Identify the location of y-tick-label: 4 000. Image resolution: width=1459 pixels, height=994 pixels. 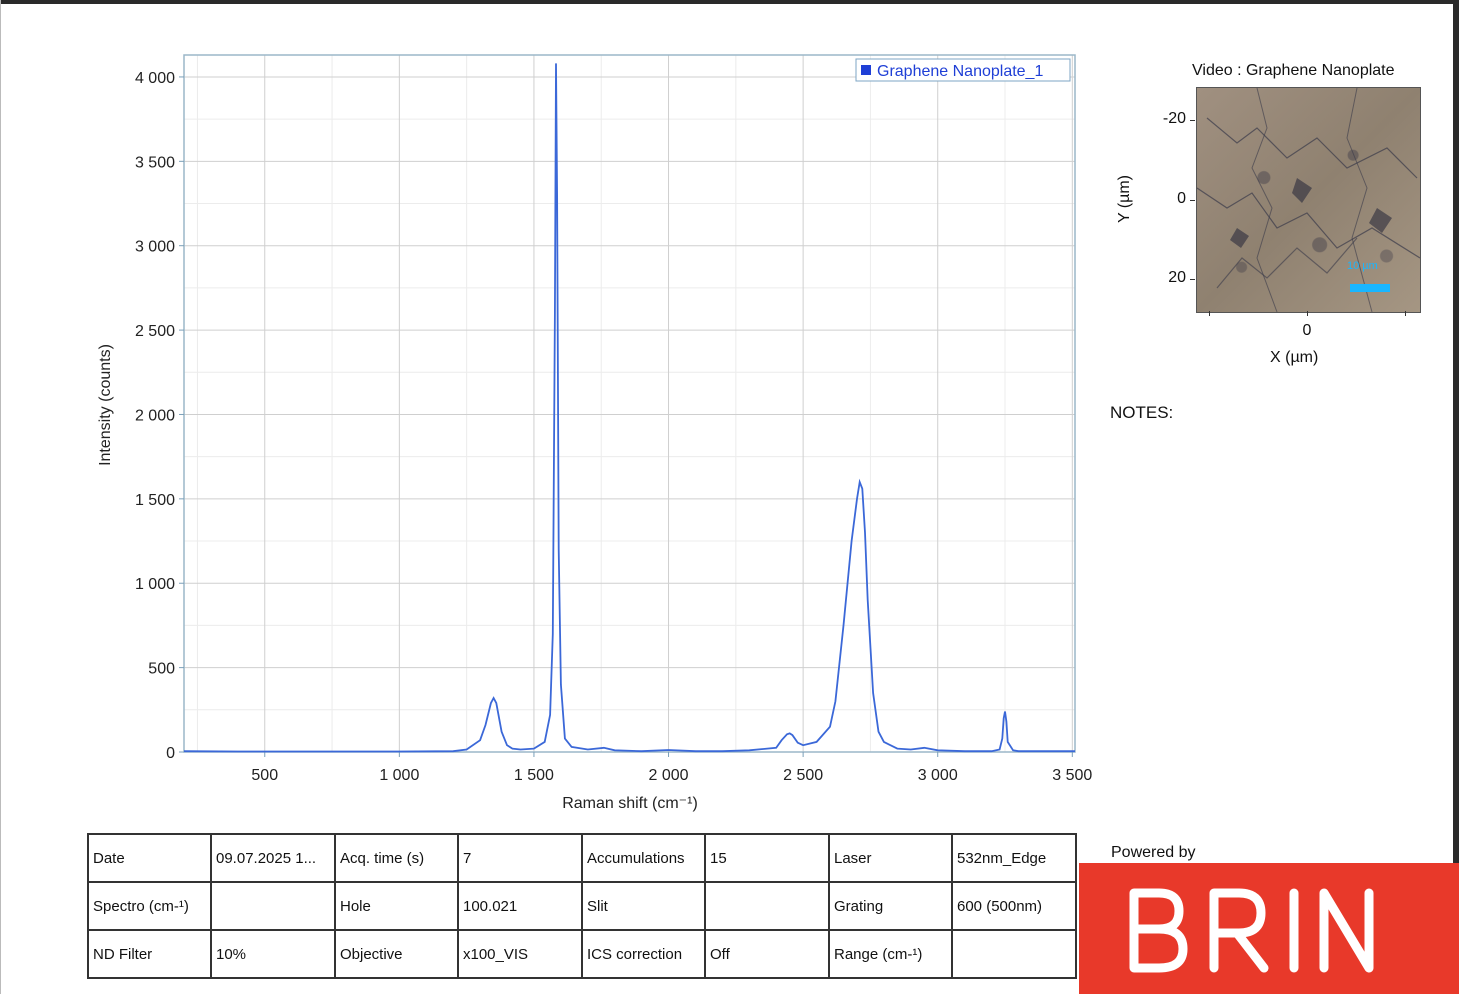
(155, 78).